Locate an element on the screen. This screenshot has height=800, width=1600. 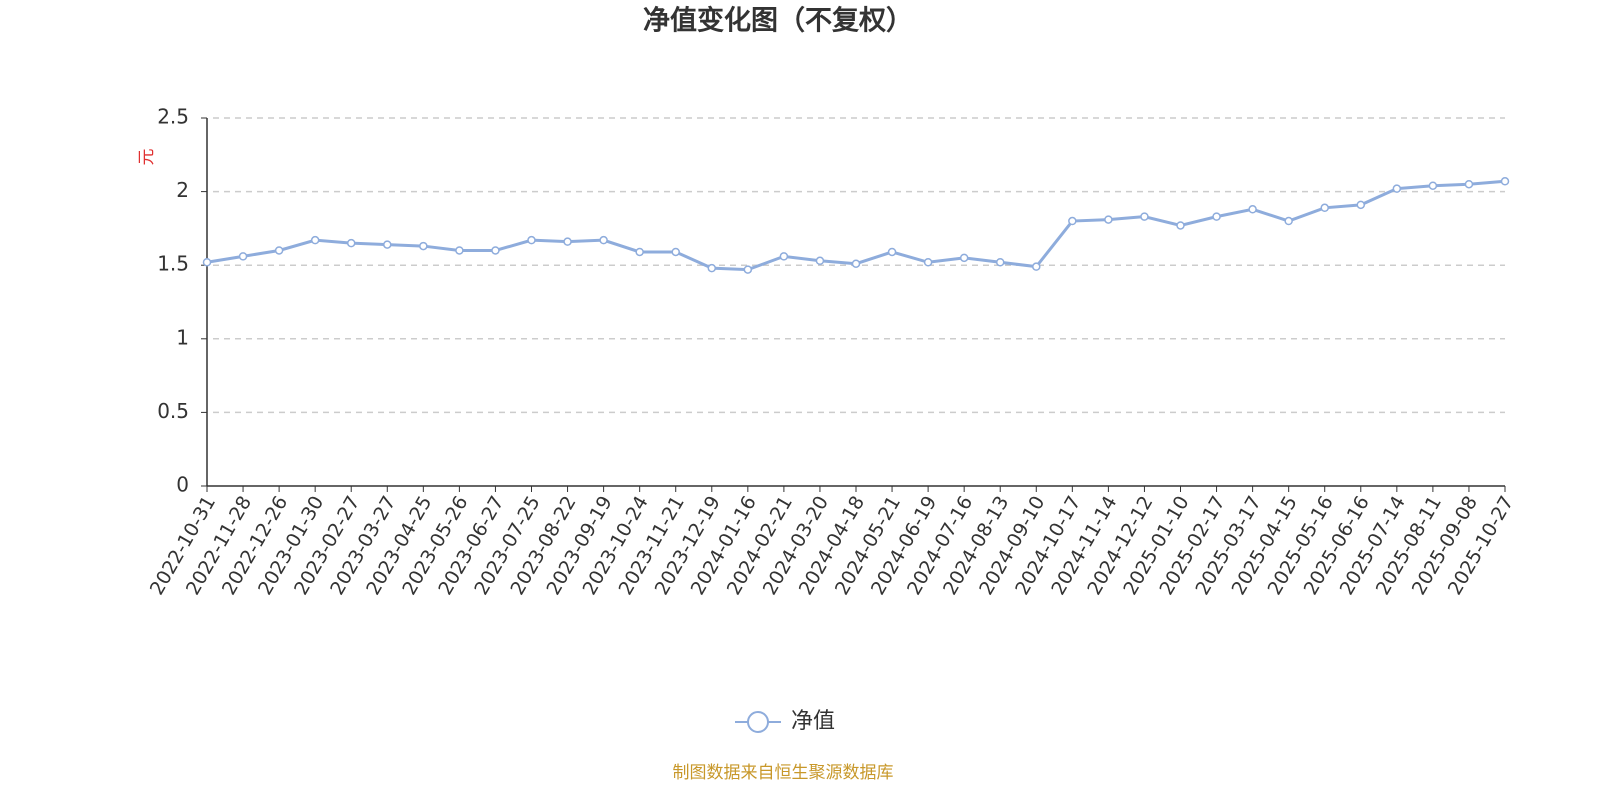
source-note: 制图数据来自恒生聚源数据库 is located at coordinates (783, 773).